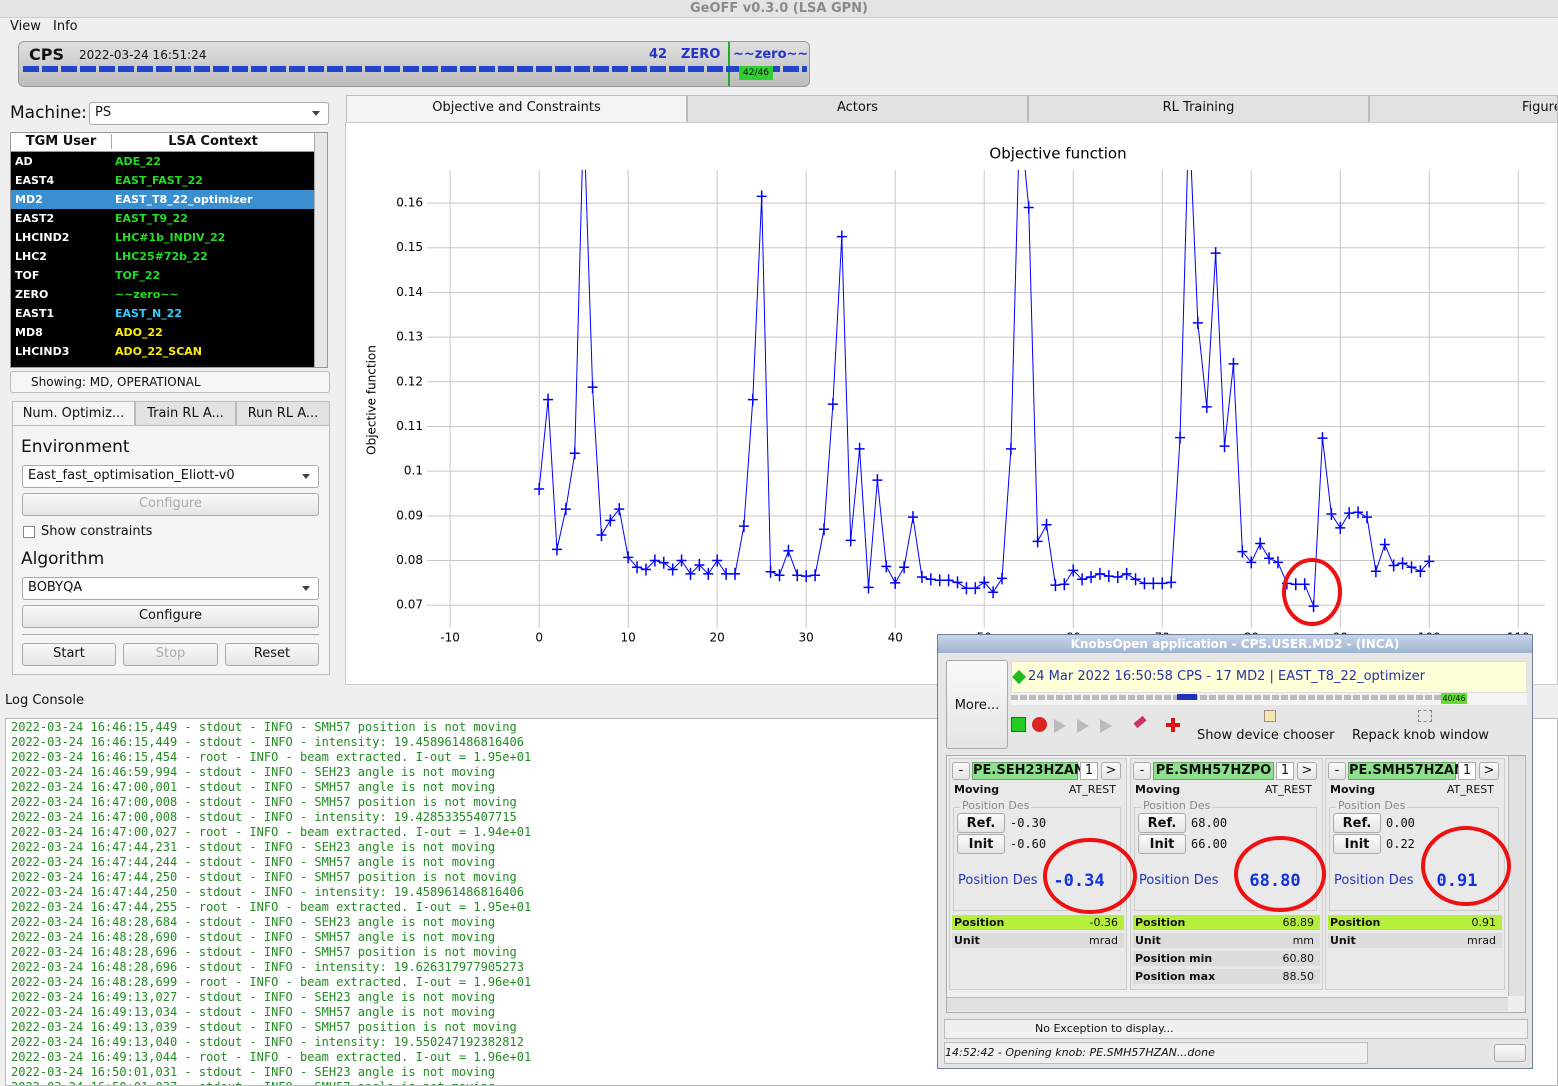 Image resolution: width=1558 pixels, height=1086 pixels. Describe the element at coordinates (1463, 109) in the screenshot. I see `main-tab: Figure` at that location.